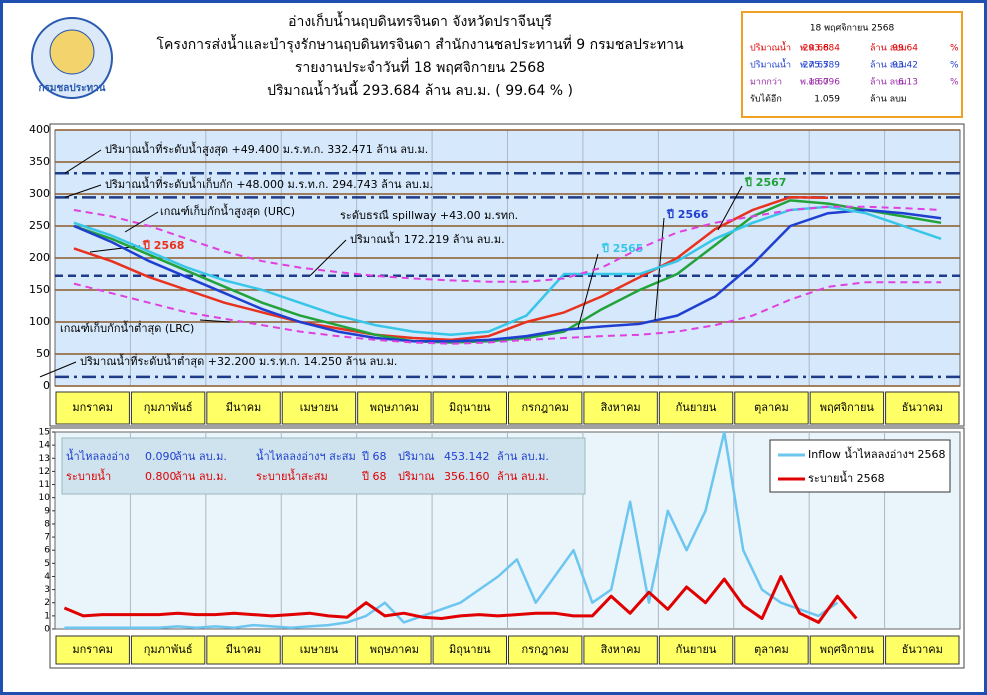  I want to click on y-tick-label: 11, so click(44, 485).